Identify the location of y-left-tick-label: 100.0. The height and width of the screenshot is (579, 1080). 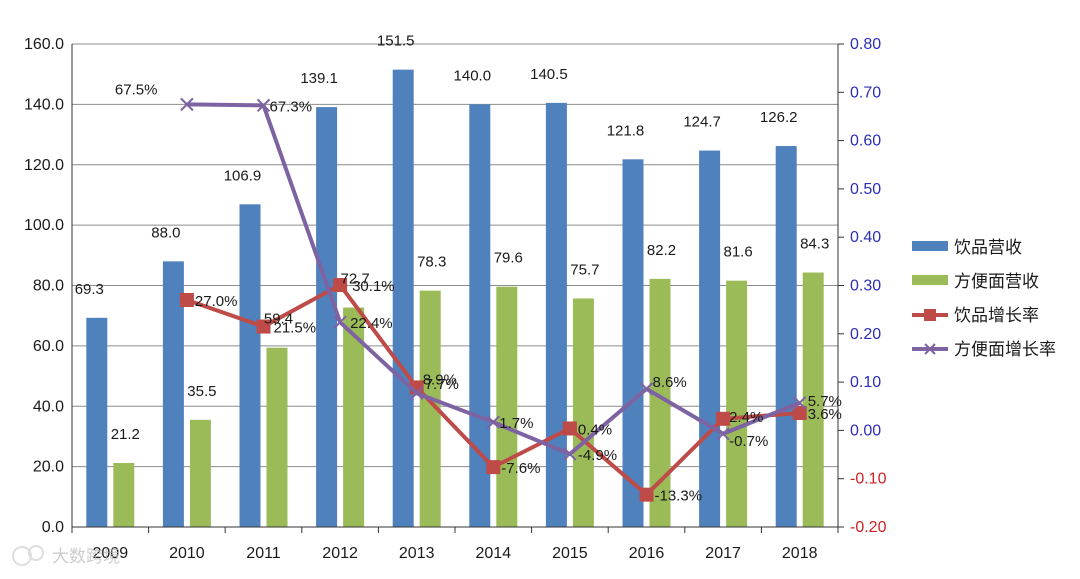
(44, 225).